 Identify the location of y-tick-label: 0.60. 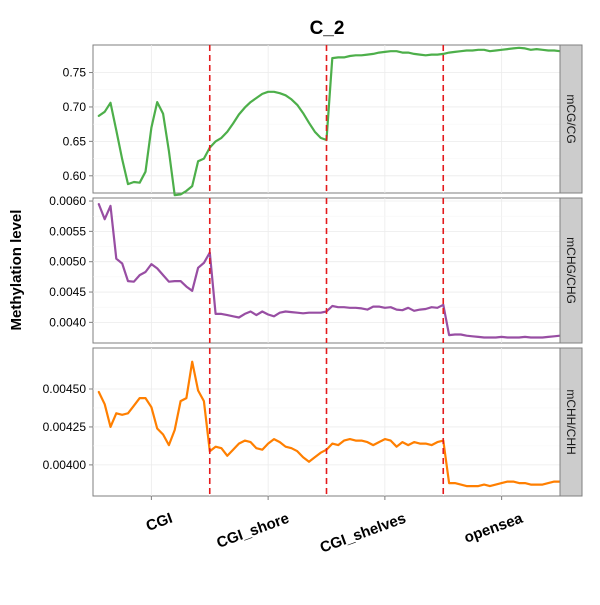
(75, 176).